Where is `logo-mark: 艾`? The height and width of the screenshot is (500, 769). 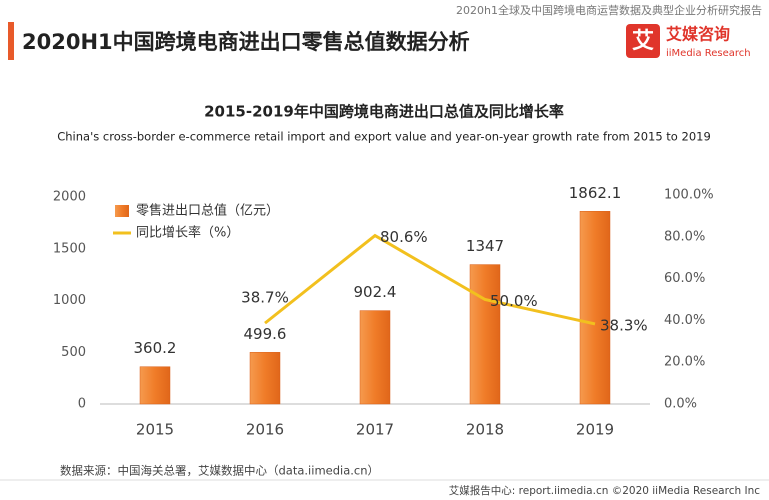 logo-mark: 艾 is located at coordinates (643, 41).